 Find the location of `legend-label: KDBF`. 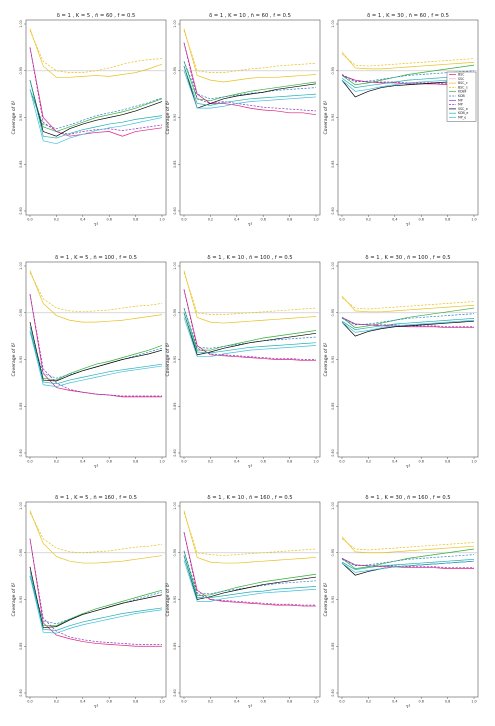

legend-label: KDBF is located at coordinates (462, 92).